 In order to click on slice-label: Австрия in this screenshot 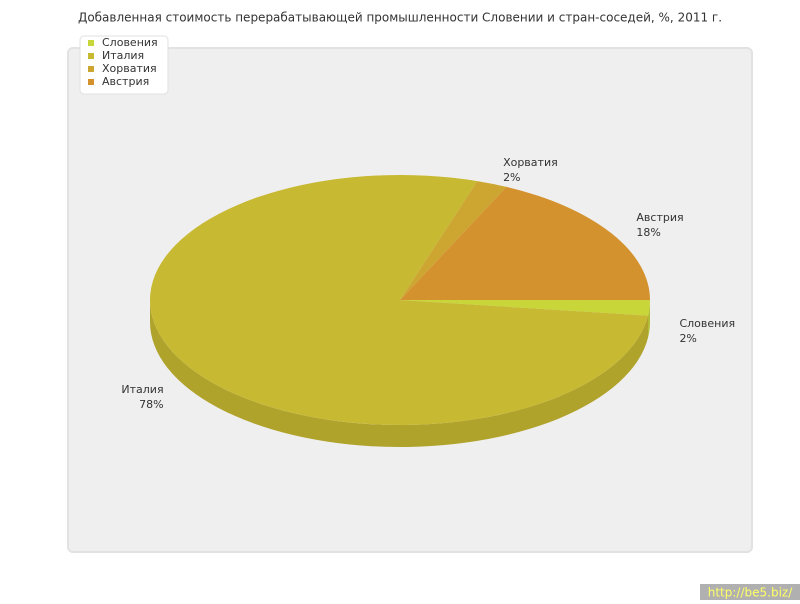, I will do `click(659, 217)`.